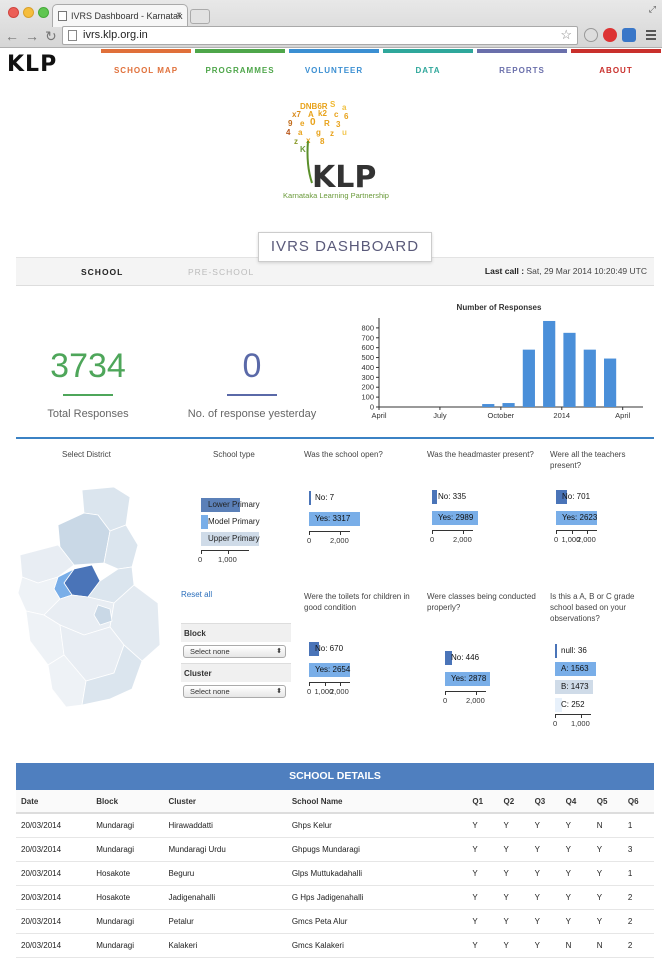 The image size is (662, 960). Describe the element at coordinates (127, 802) in the screenshot. I see `column-header: Block` at that location.